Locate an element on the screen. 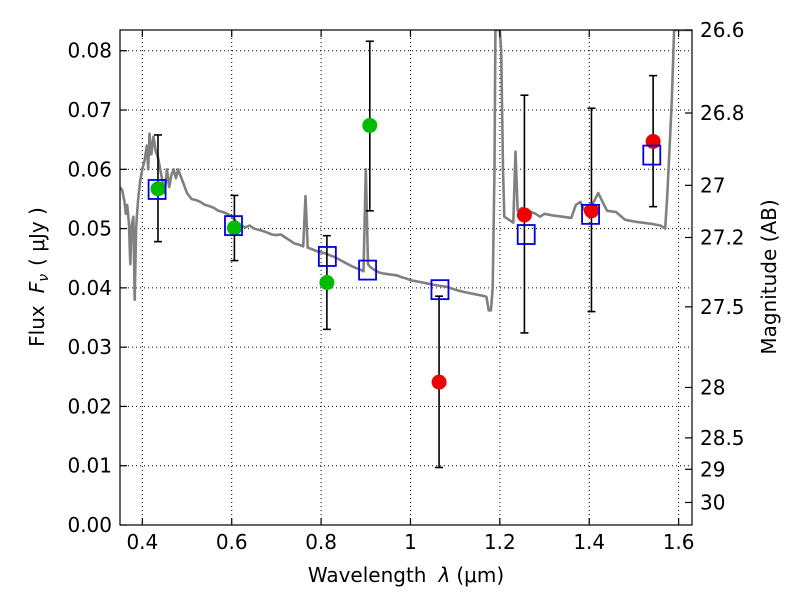  y2-tick-label: 28 is located at coordinates (712, 387).